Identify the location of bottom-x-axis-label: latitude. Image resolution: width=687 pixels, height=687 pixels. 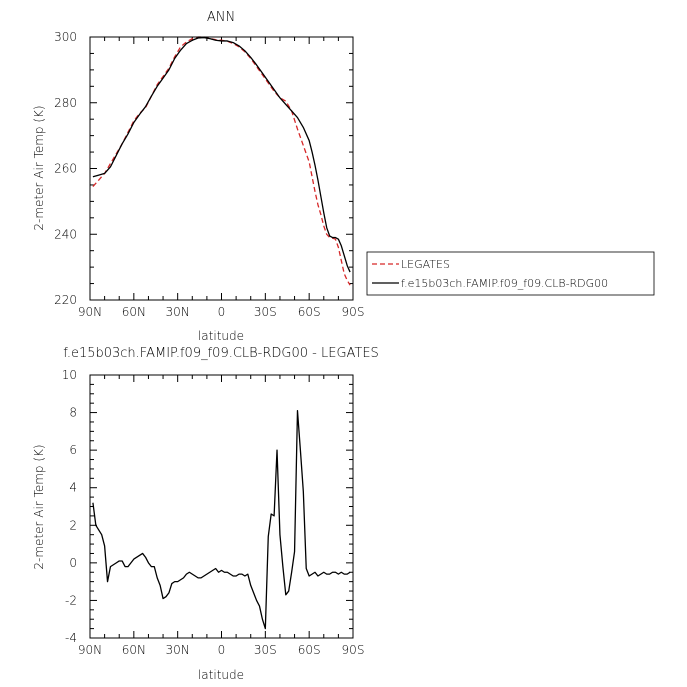
(221, 675).